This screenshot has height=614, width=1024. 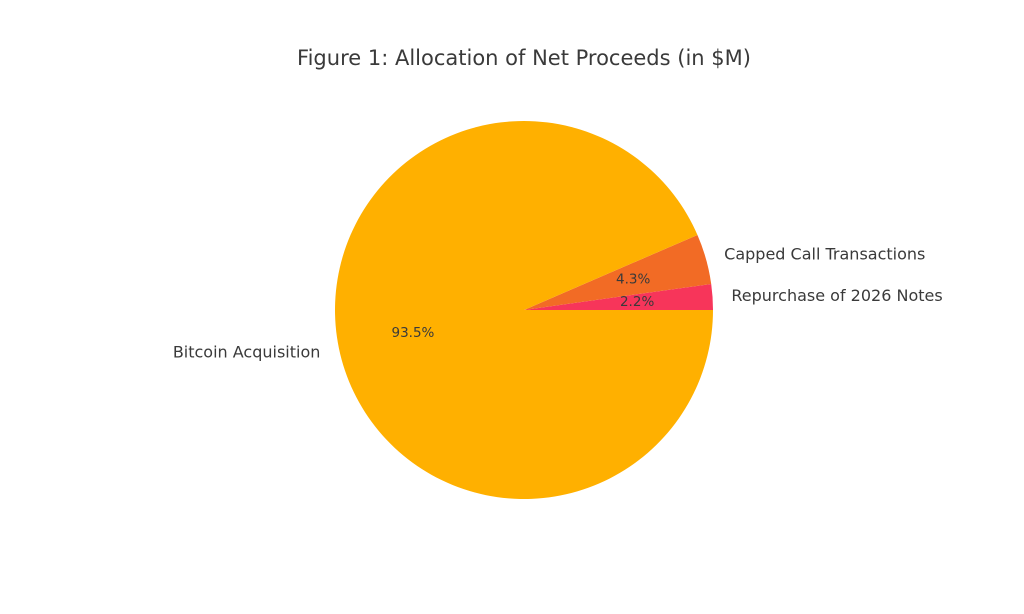 What do you see at coordinates (836, 295) in the screenshot?
I see `pie-category-label-repurchase-of-2026-notes: Repurchase of 2026 Notes` at bounding box center [836, 295].